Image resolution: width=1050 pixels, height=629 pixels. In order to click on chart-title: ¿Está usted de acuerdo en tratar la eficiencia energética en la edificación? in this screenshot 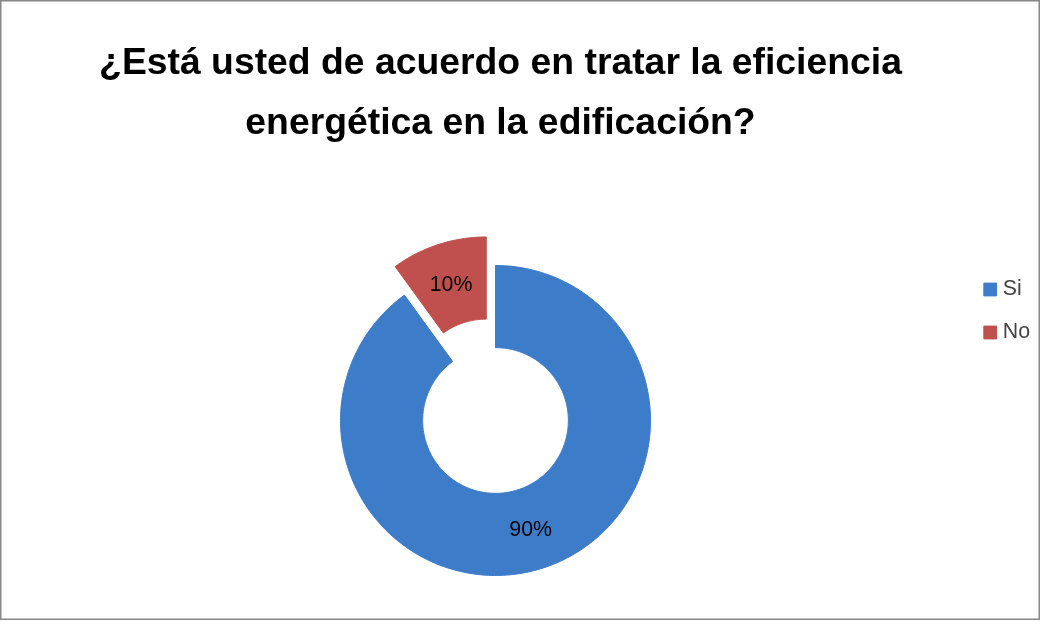, I will do `click(501, 90)`.